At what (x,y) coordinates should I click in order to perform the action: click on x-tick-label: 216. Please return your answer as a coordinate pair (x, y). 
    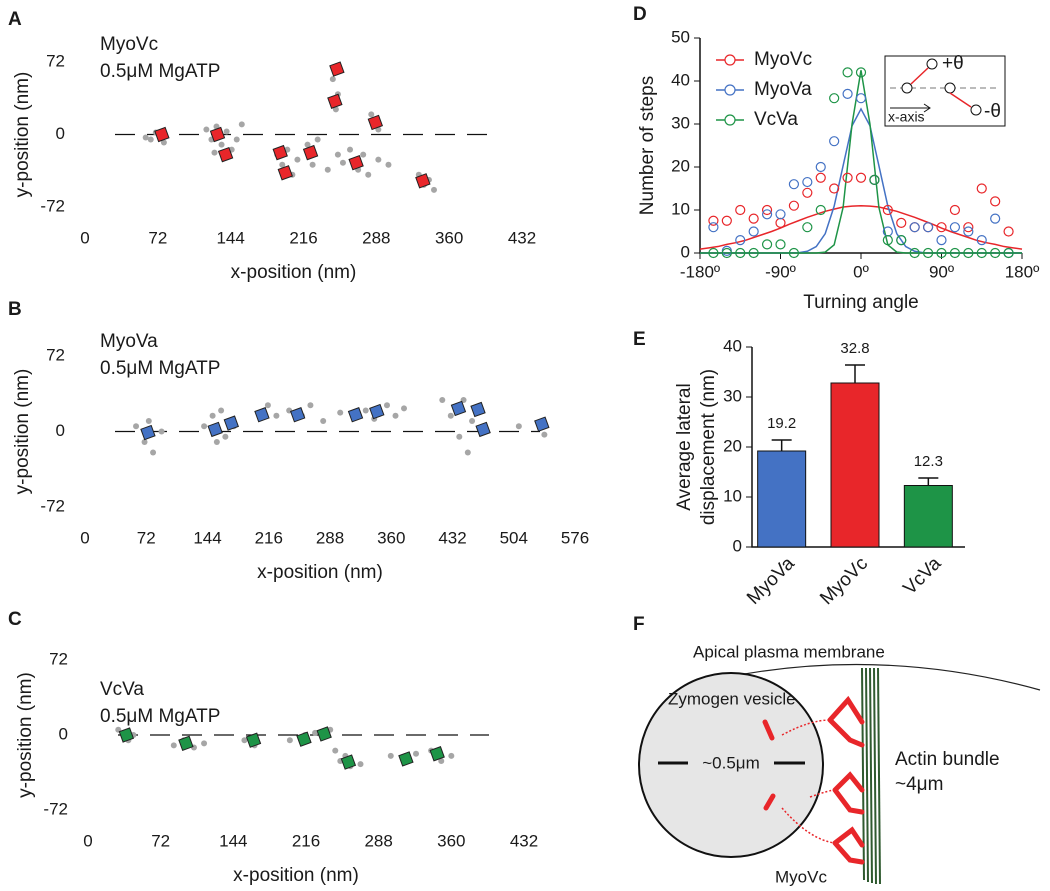
    Looking at the image, I should click on (303, 237).